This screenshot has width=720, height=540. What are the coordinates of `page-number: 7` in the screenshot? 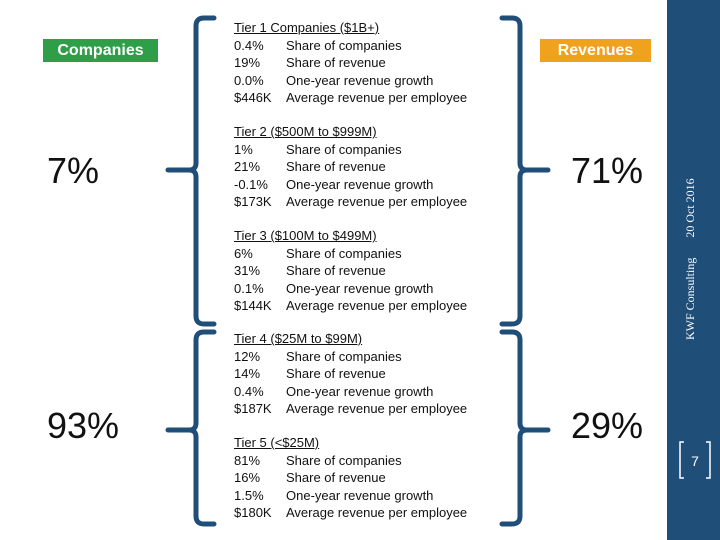 It's located at (695, 461).